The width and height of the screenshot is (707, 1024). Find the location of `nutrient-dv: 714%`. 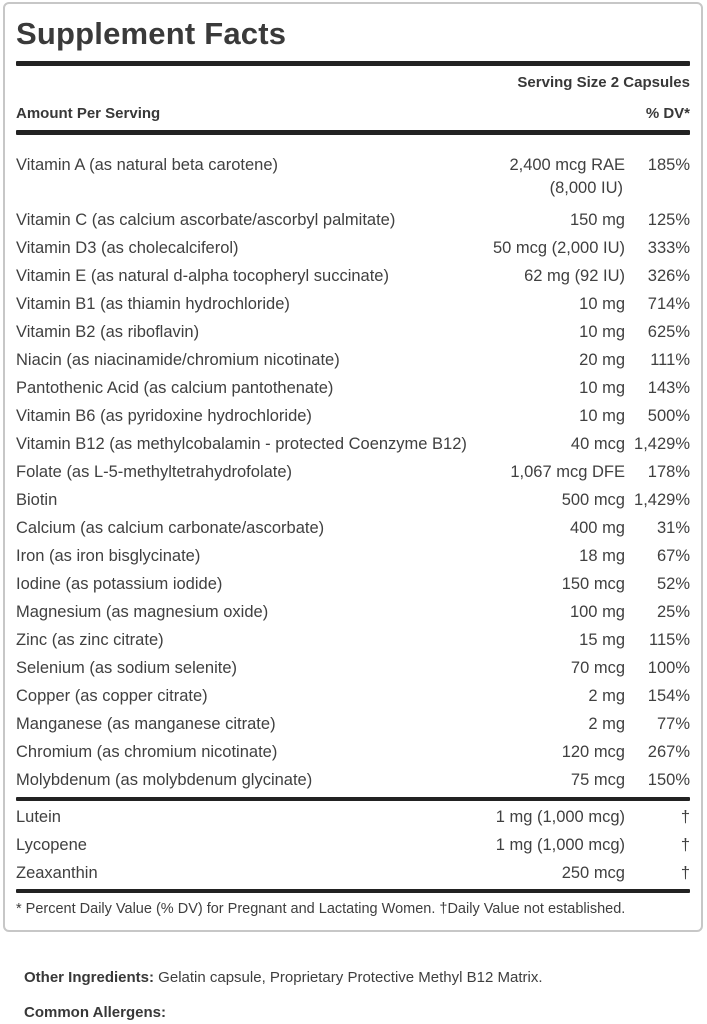

nutrient-dv: 714% is located at coordinates (668, 304).